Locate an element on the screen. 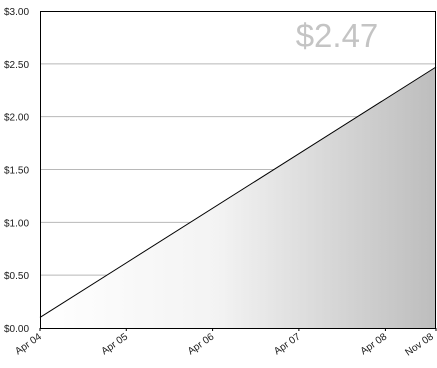 This screenshot has width=437, height=368. y-tick-label: $3.00 is located at coordinates (16, 12).